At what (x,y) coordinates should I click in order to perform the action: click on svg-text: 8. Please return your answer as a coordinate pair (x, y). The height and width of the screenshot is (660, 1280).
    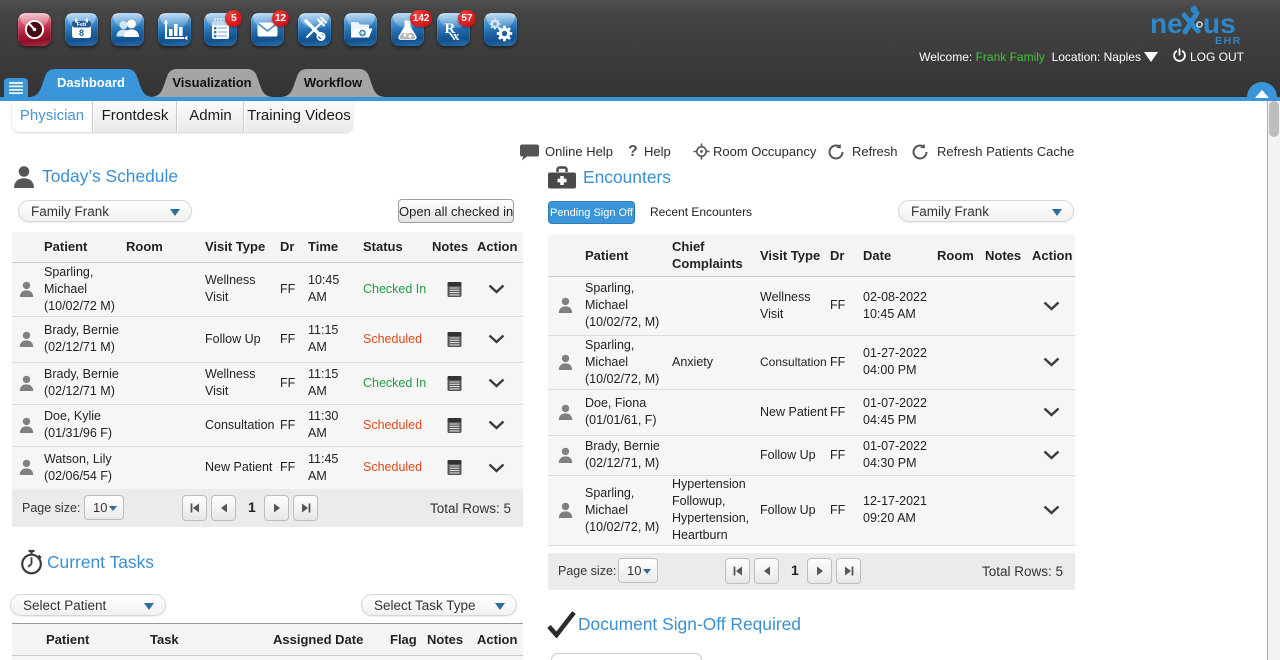
    Looking at the image, I should click on (81, 33).